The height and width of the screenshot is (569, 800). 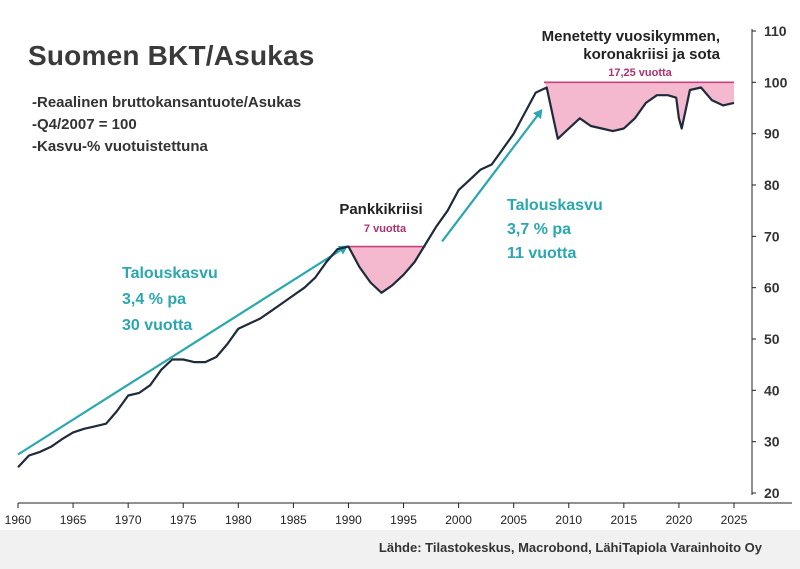 What do you see at coordinates (154, 299) in the screenshot?
I see `arrow-label: 3,4 % pa` at bounding box center [154, 299].